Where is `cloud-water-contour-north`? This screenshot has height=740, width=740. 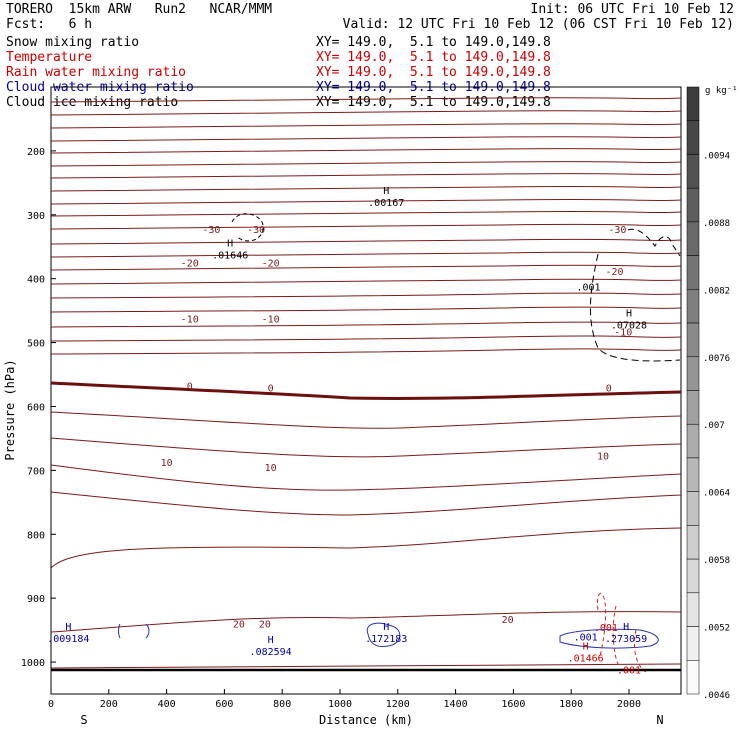 cloud-water-contour-north is located at coordinates (609, 638).